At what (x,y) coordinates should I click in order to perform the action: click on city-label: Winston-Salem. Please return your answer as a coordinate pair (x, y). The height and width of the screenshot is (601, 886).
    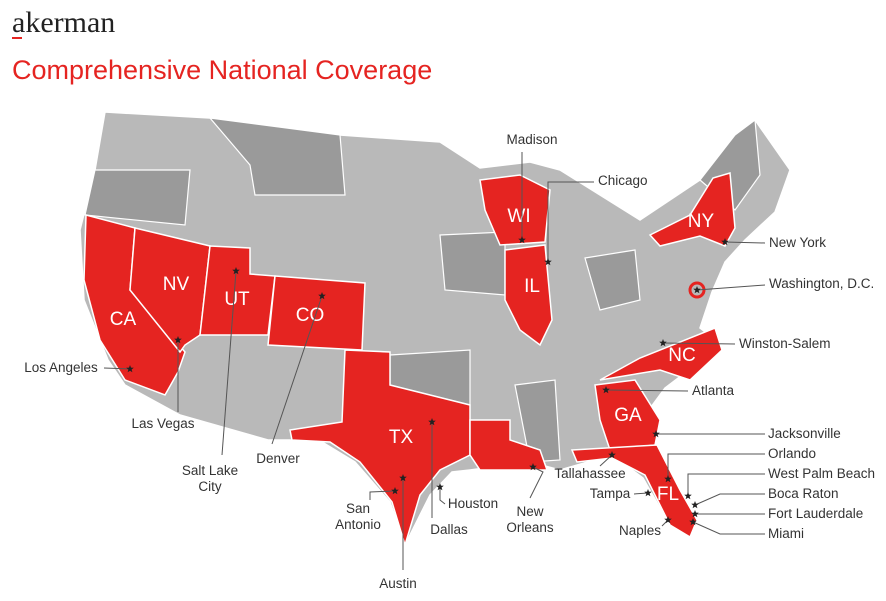
    Looking at the image, I should click on (785, 343).